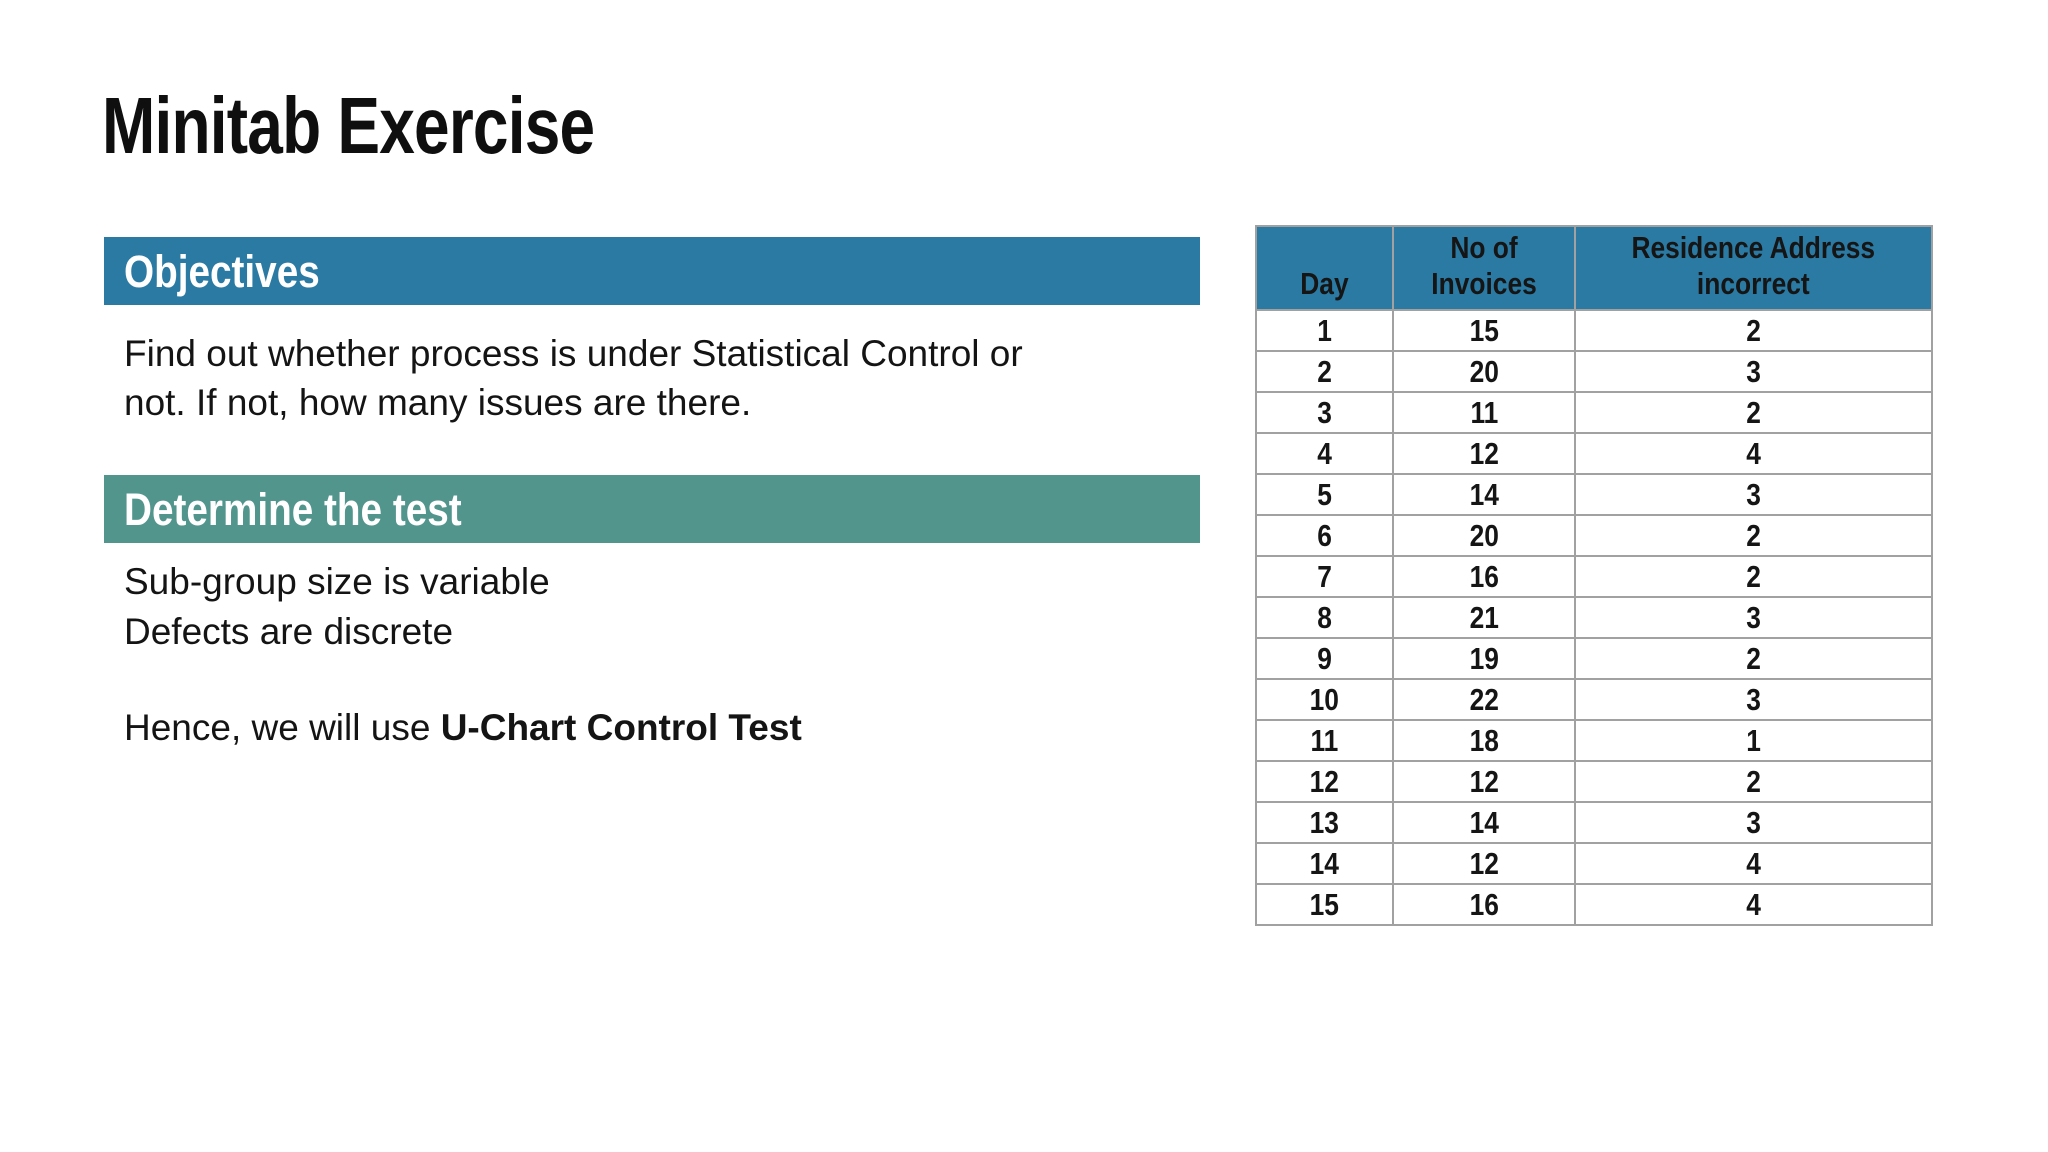 The width and height of the screenshot is (2048, 1152). Describe the element at coordinates (1324, 904) in the screenshot. I see `day-cell-value: 15` at that location.